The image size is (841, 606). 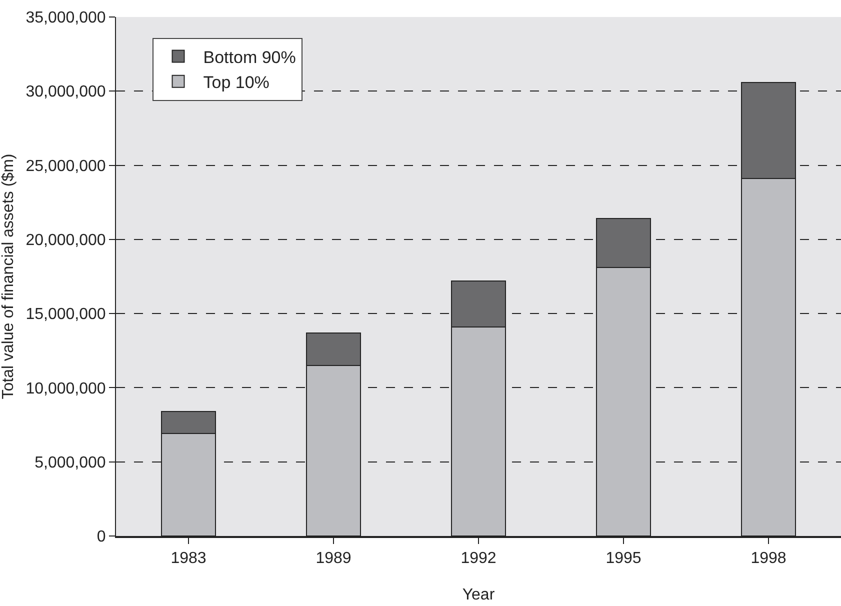 What do you see at coordinates (188, 559) in the screenshot?
I see `x-tick-label: 1983` at bounding box center [188, 559].